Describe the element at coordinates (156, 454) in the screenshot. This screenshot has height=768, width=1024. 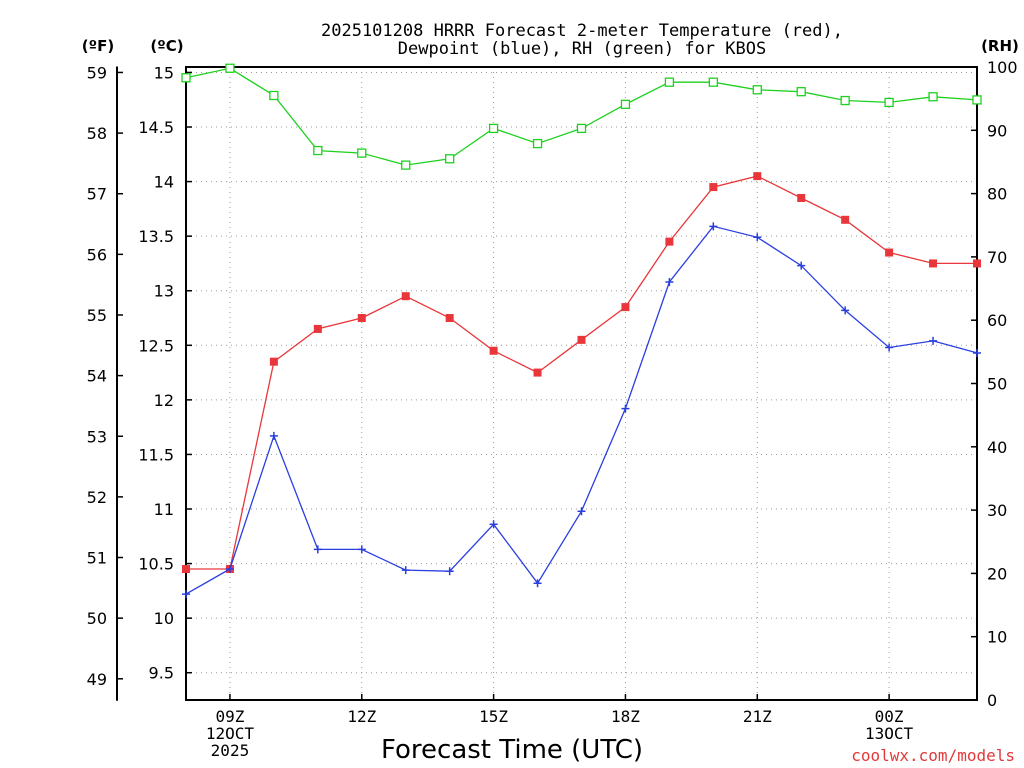
I see `celsius-tick-label: 11.5` at that location.